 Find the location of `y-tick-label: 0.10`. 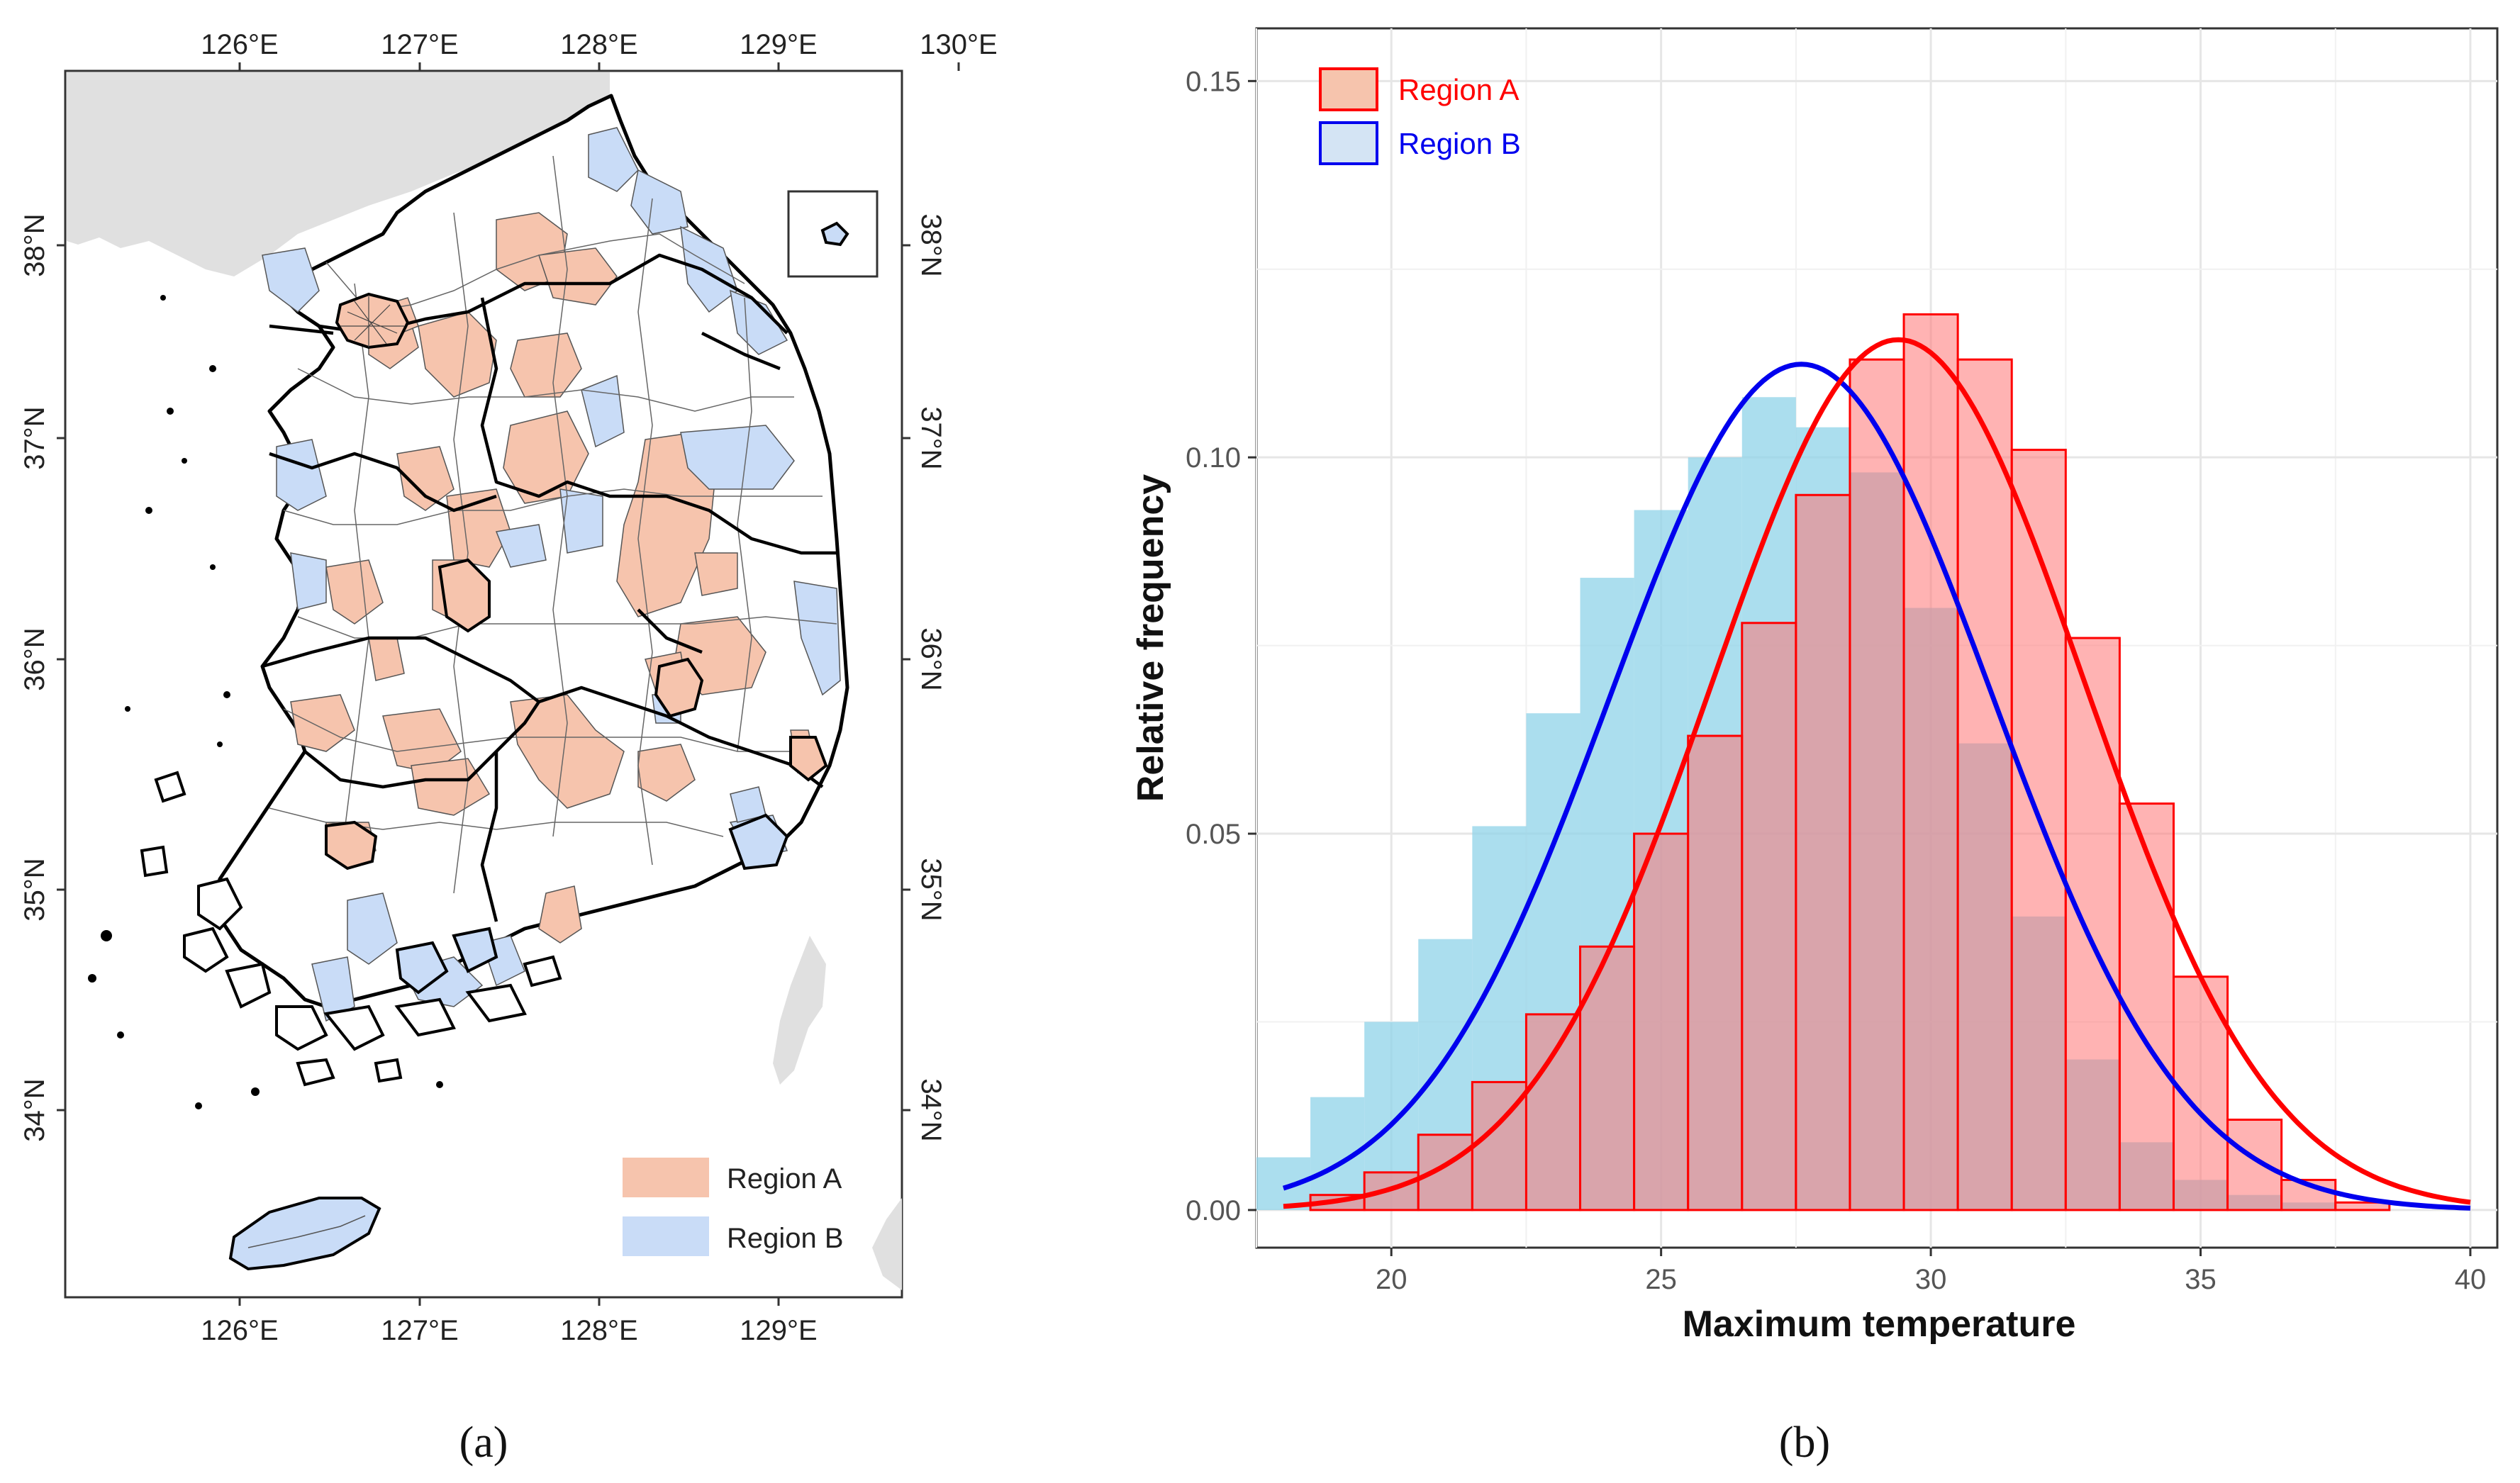

y-tick-label: 0.10 is located at coordinates (1213, 458).